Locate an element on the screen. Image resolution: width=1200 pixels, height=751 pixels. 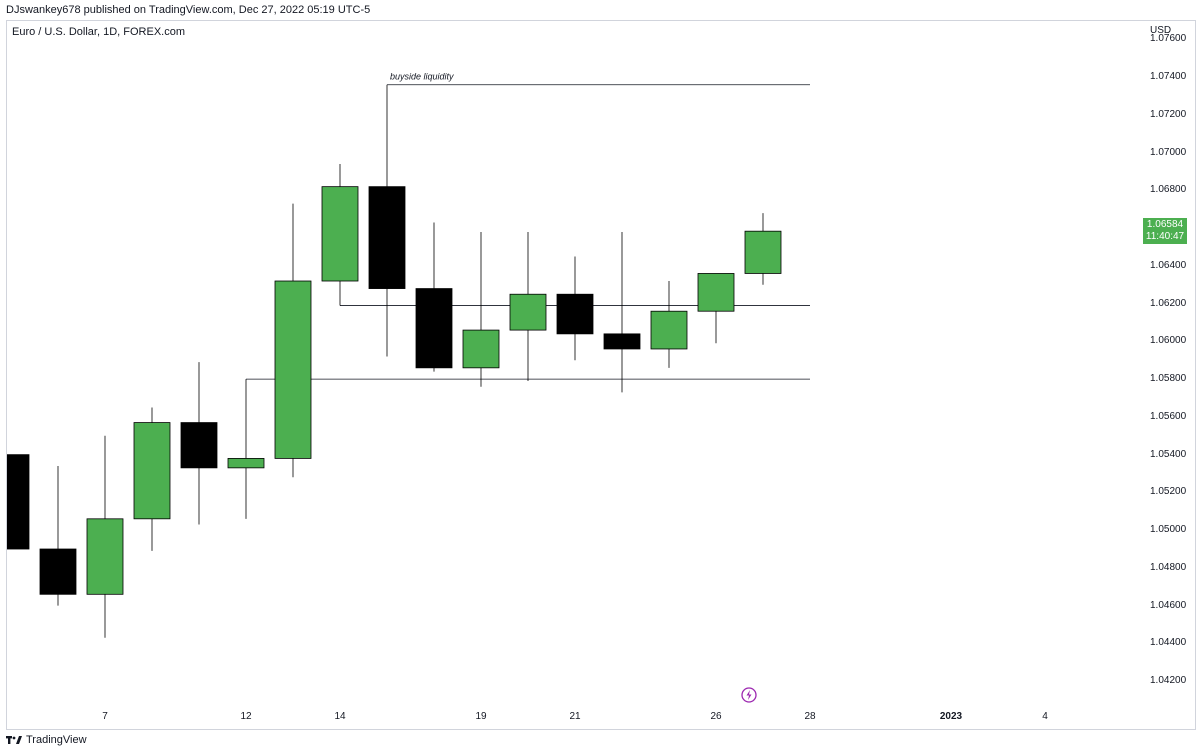
lightning-icon is located at coordinates (749, 695).